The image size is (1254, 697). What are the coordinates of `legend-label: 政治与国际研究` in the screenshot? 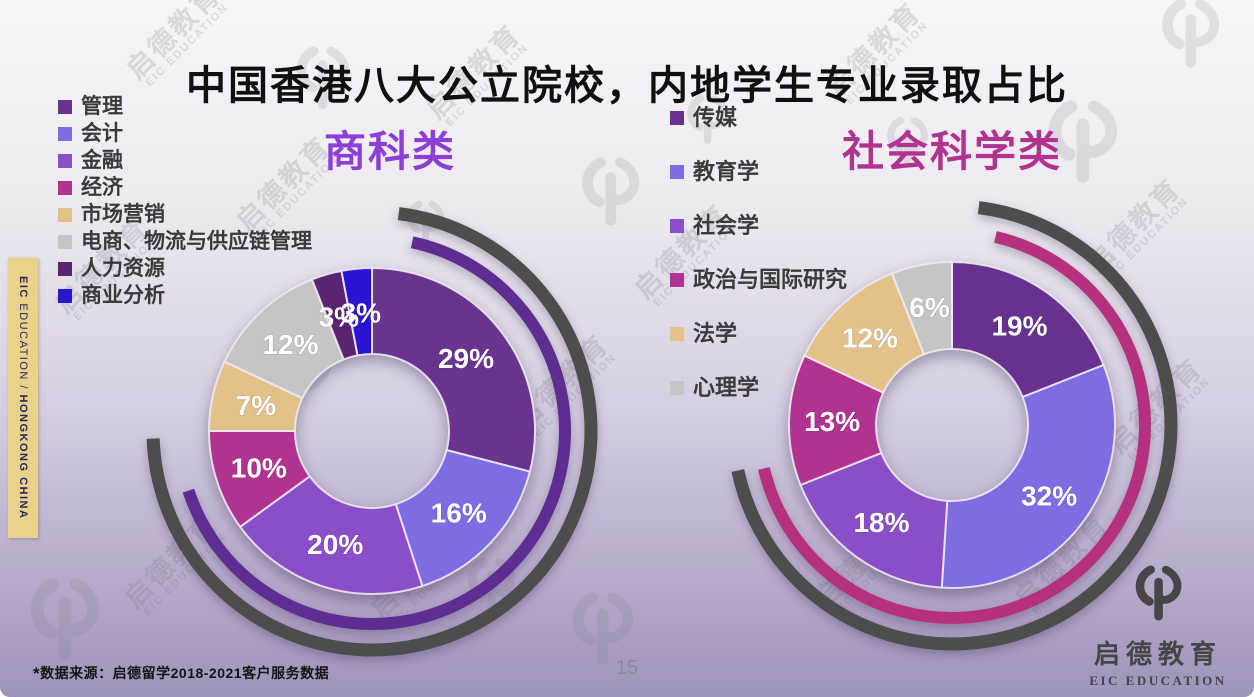 It's located at (770, 279).